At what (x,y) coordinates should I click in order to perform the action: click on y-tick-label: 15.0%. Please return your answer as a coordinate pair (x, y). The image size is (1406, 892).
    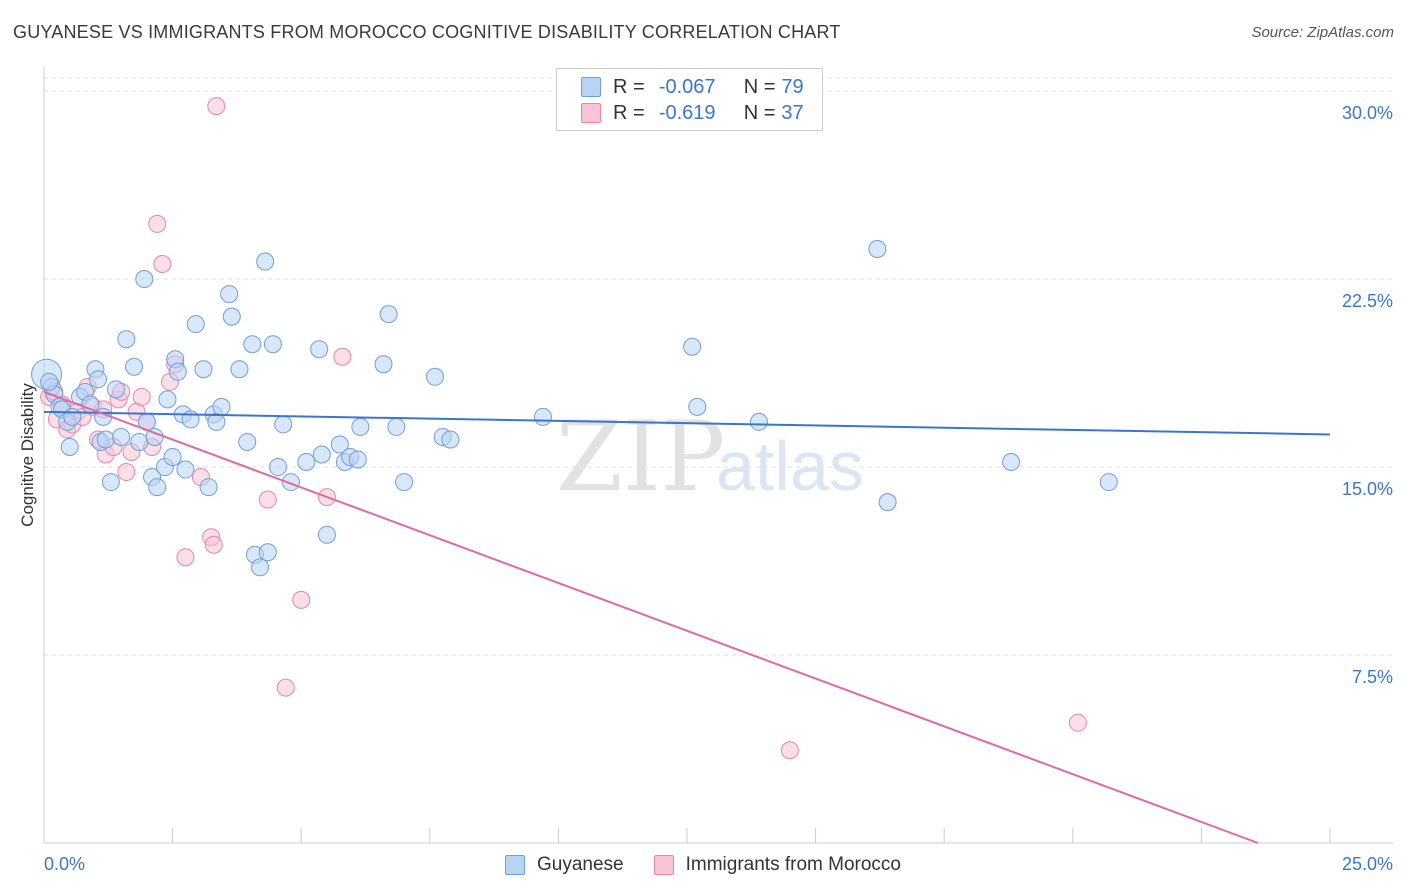
    Looking at the image, I should click on (1367, 489).